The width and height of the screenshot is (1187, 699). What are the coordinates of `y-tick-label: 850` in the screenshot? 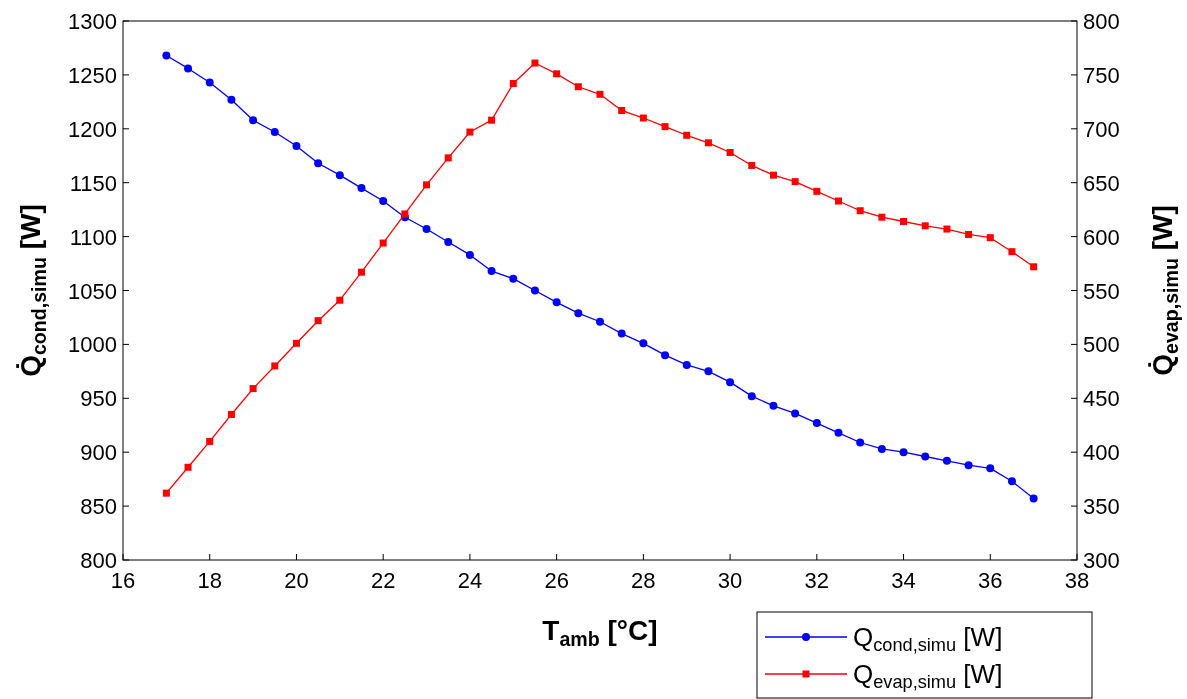 It's located at (98, 507).